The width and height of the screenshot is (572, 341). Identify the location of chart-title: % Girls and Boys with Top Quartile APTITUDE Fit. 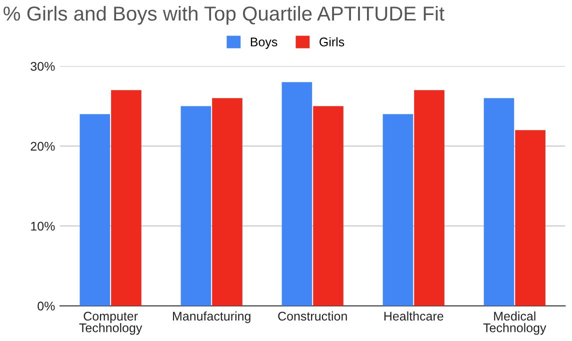
(224, 15).